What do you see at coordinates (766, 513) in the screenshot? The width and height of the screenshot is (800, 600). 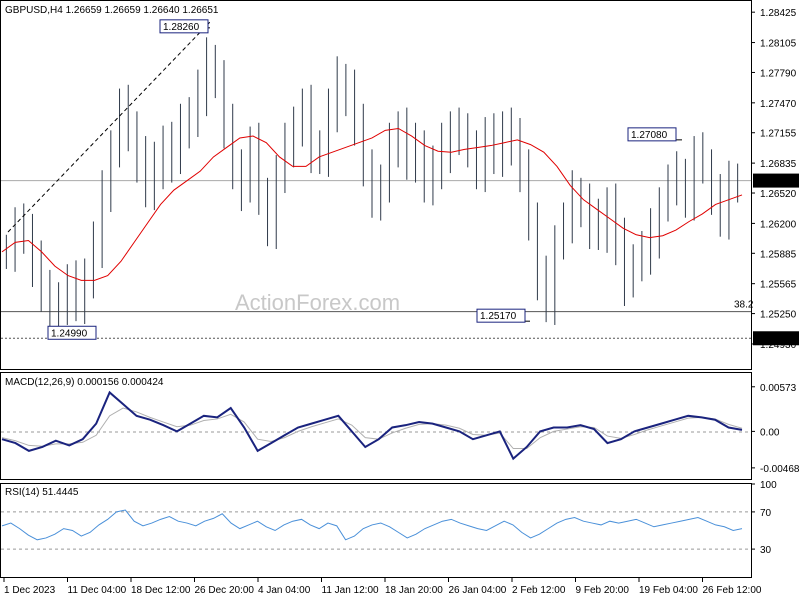 I see `rsi-tick-label: 70` at bounding box center [766, 513].